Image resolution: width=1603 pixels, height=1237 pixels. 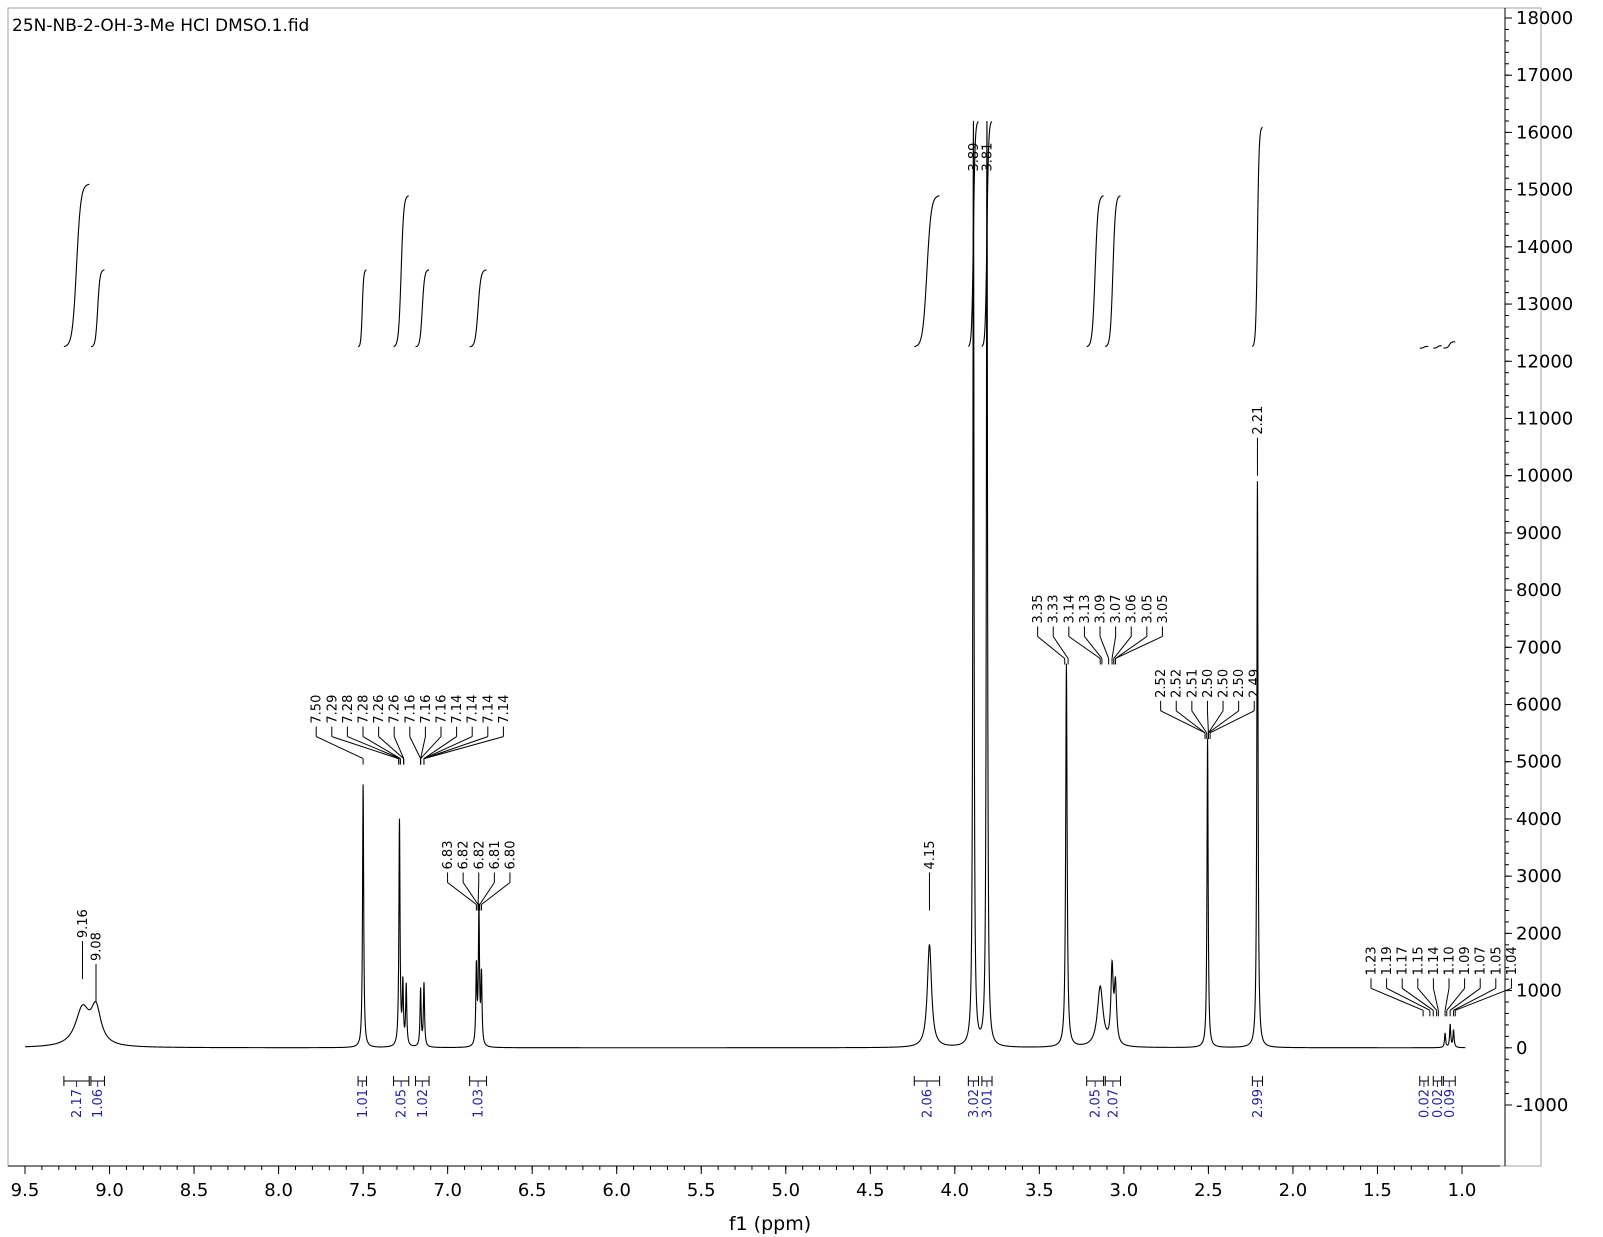 What do you see at coordinates (332, 709) in the screenshot?
I see `peak-label: 7.29` at bounding box center [332, 709].